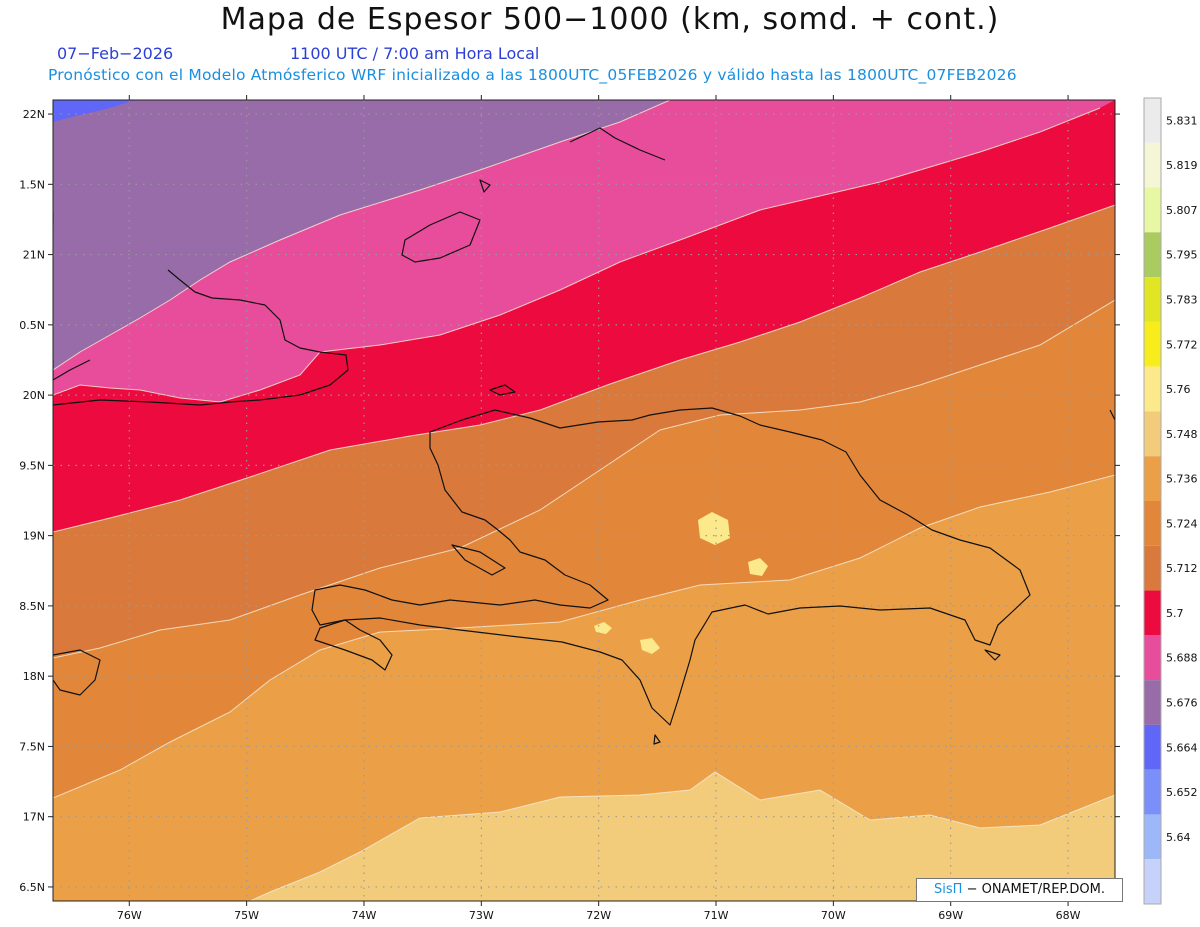  Describe the element at coordinates (833, 915) in the screenshot. I see `lon-label: 70W` at that location.